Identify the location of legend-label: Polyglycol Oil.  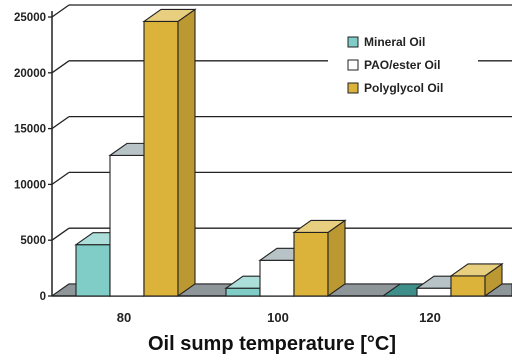
(403, 88).